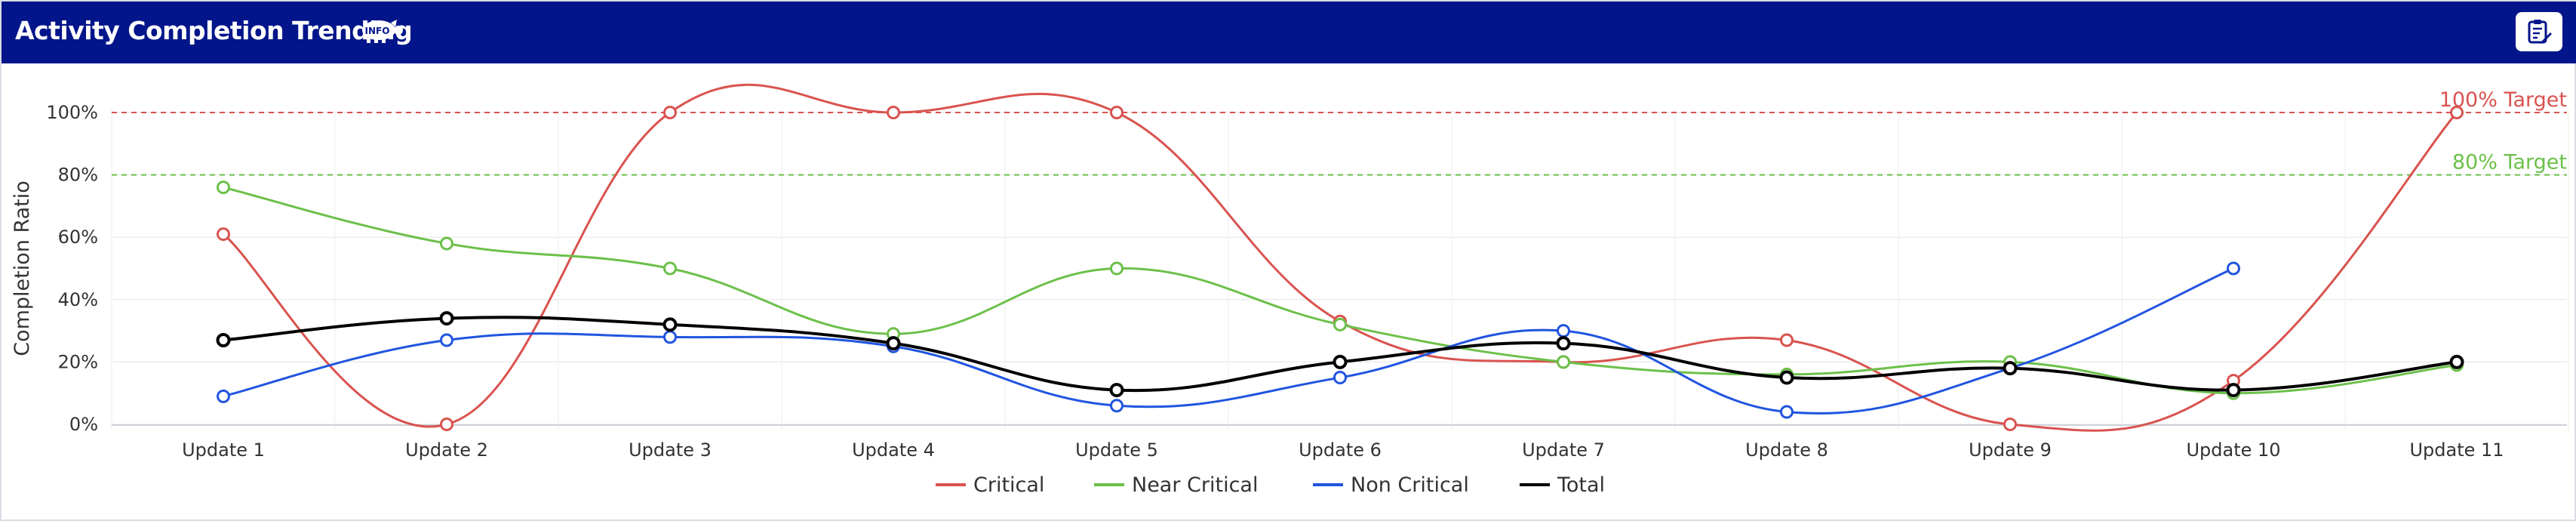 This screenshot has height=521, width=2576. I want to click on legend: Critical Near Critical Non Critical Total, so click(1270, 485).